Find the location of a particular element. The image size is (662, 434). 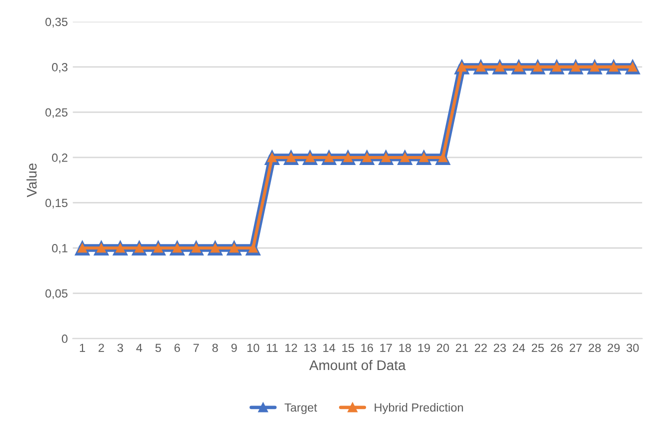

x-tick-label: 4 is located at coordinates (139, 348).